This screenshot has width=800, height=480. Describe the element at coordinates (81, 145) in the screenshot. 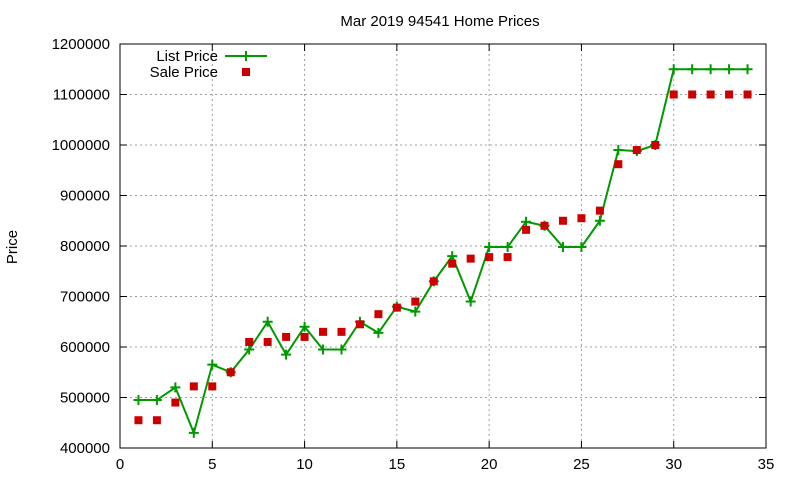

I see `y-tick-label: 1000000` at that location.